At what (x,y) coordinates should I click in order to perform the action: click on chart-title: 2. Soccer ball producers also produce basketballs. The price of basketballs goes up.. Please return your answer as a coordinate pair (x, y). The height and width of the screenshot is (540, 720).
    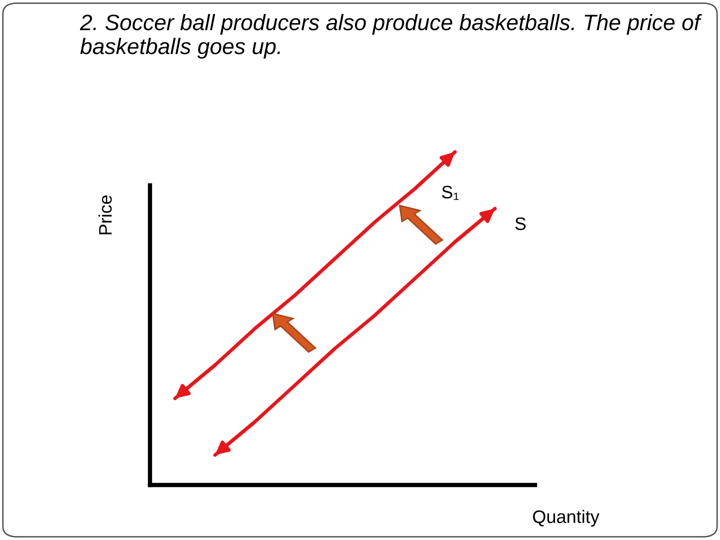
    Looking at the image, I should click on (391, 36).